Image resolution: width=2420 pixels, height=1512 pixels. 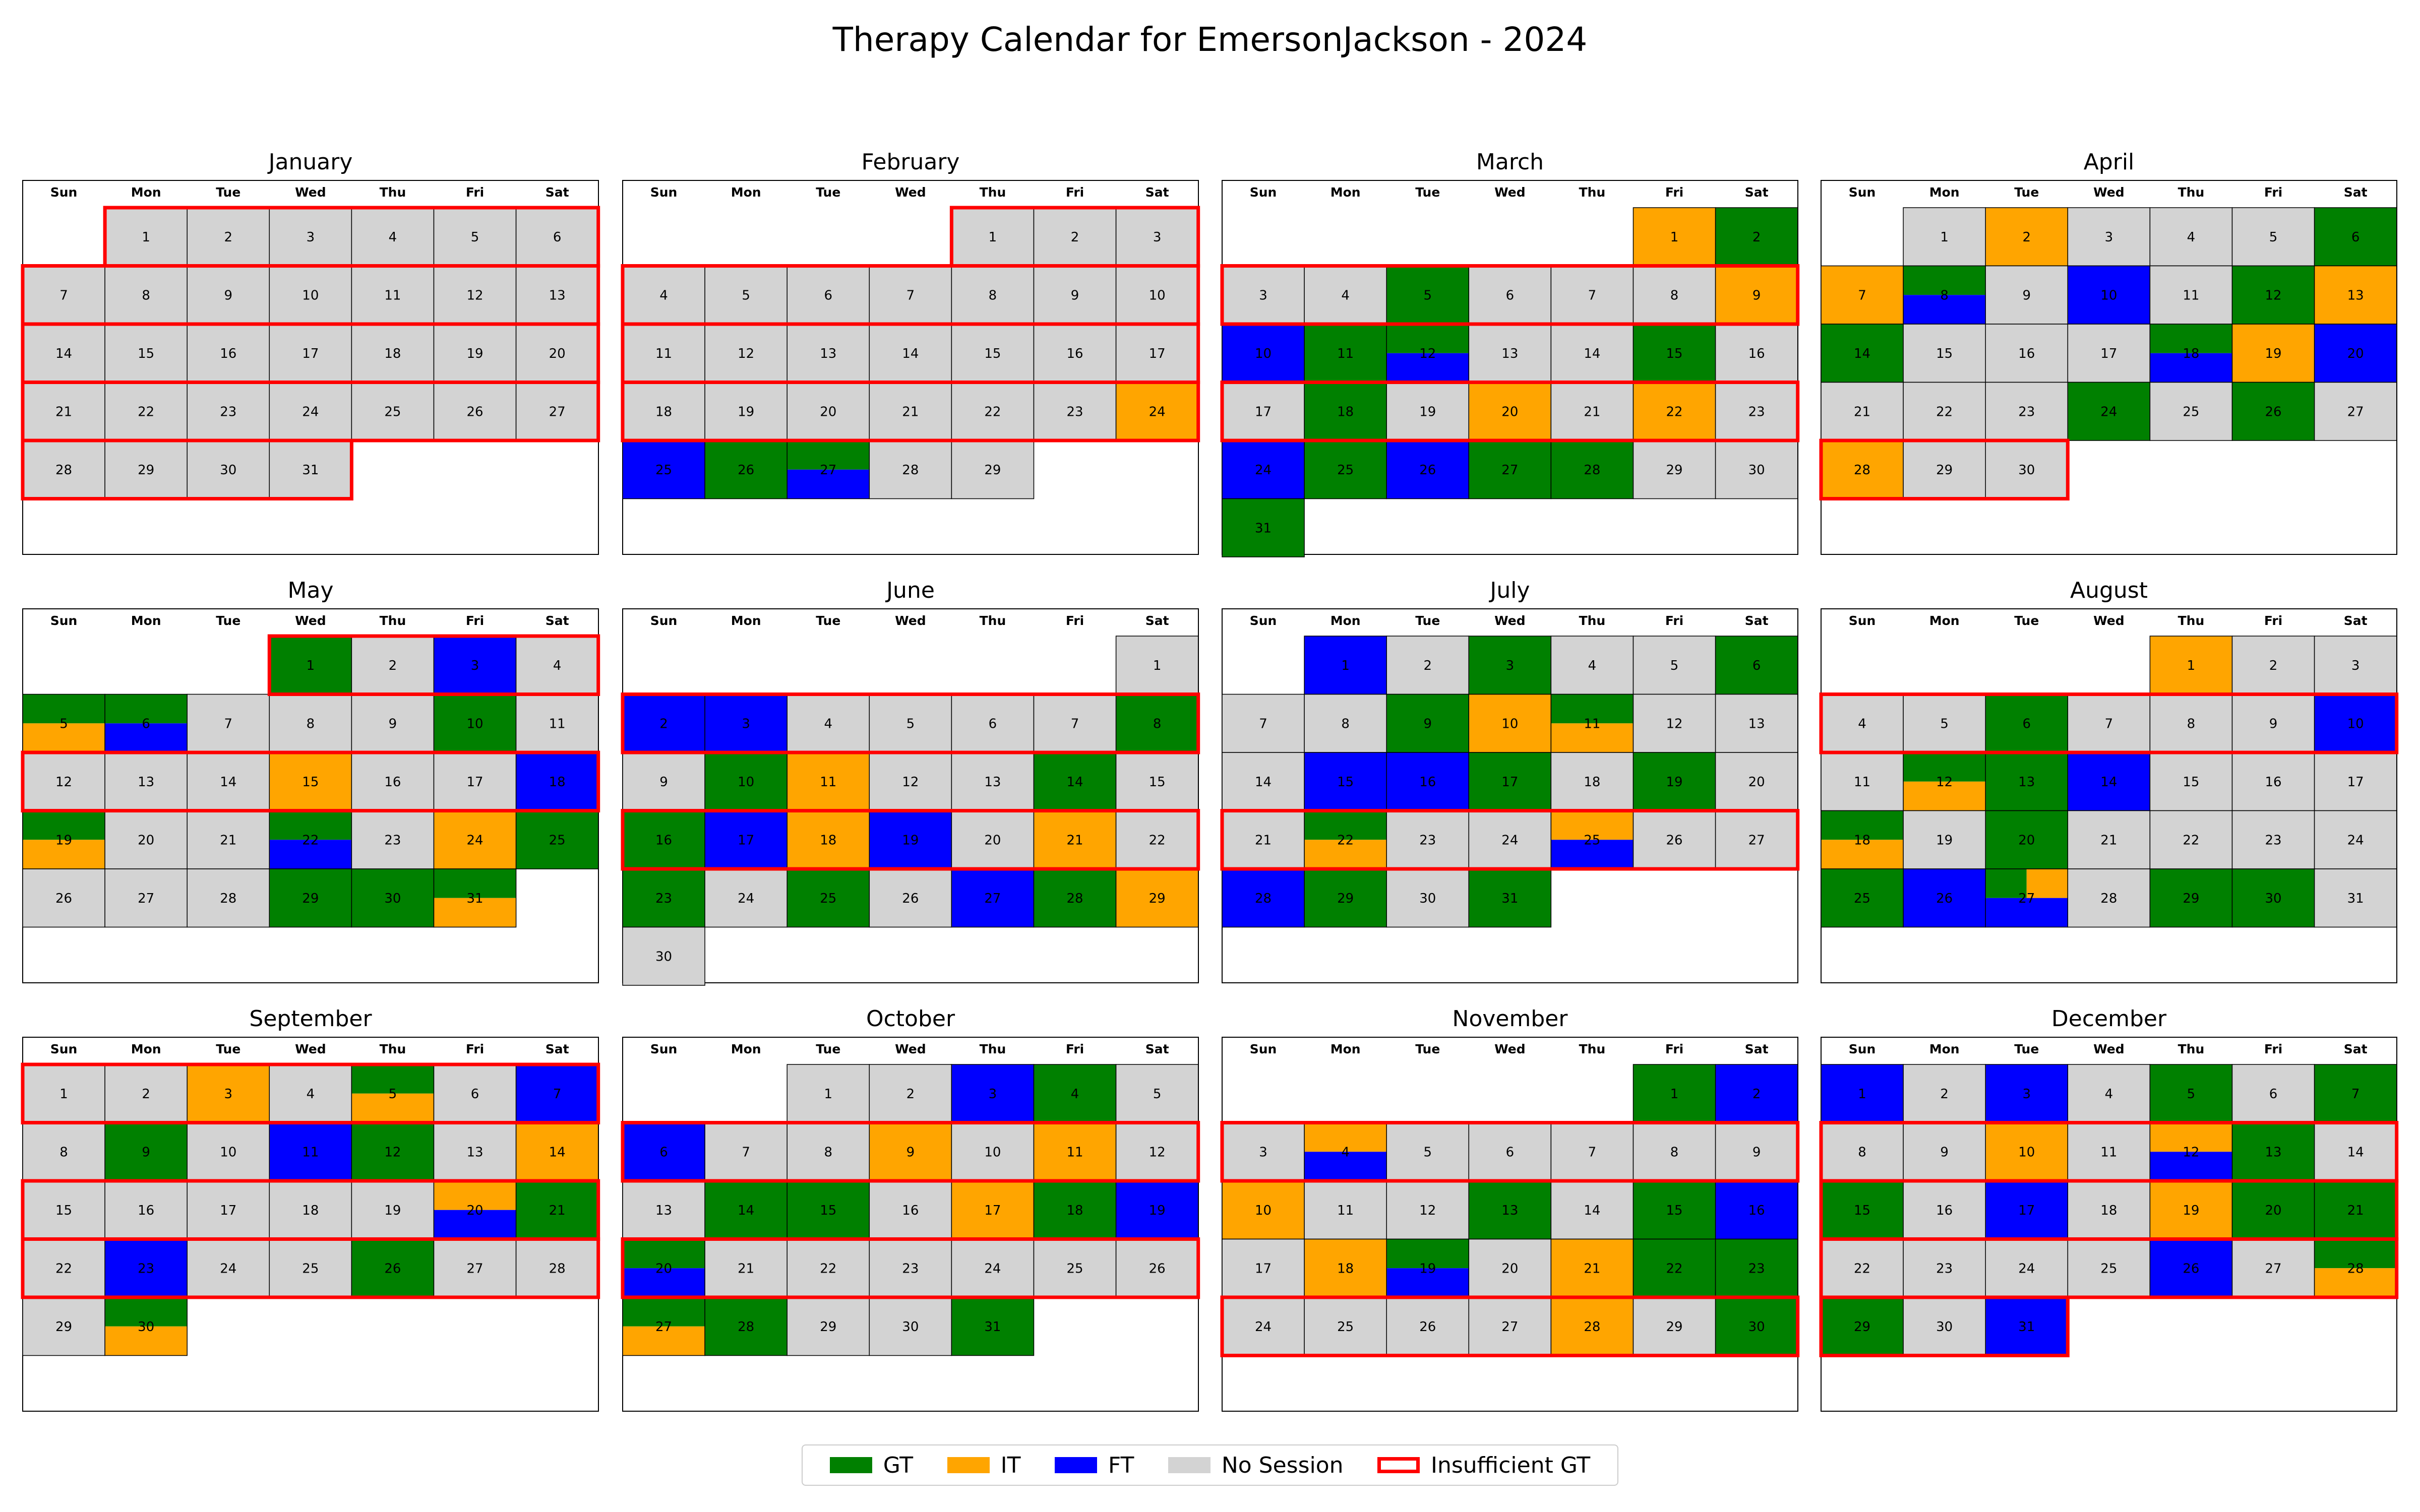 What do you see at coordinates (1862, 1151) in the screenshot?
I see `day-cell-december-8: 8` at bounding box center [1862, 1151].